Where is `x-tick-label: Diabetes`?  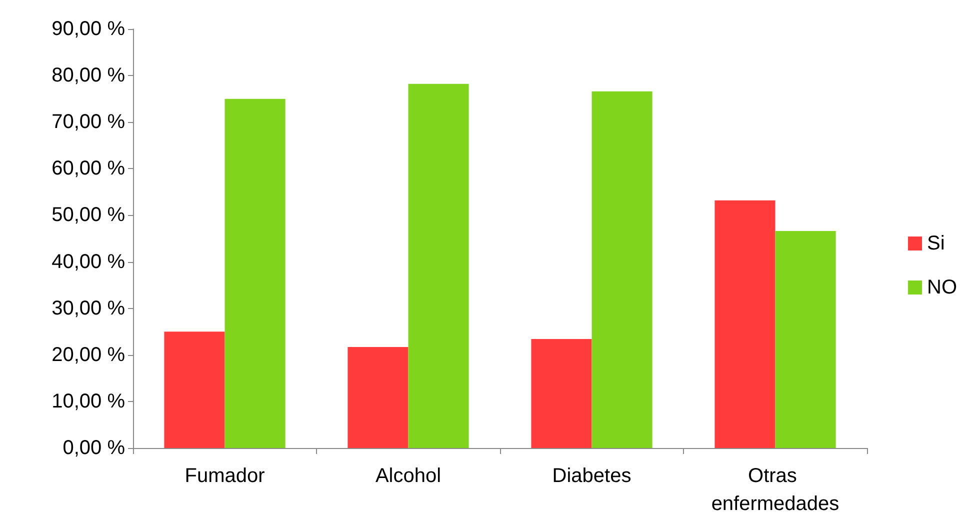 x-tick-label: Diabetes is located at coordinates (592, 476).